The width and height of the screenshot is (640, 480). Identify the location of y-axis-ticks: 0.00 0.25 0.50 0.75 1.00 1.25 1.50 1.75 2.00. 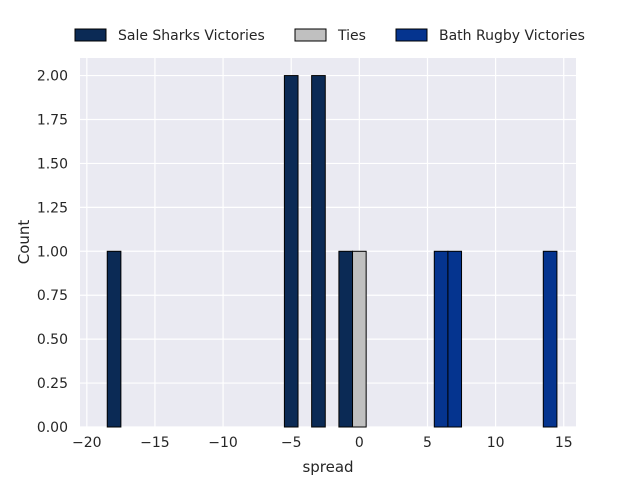
(52, 252).